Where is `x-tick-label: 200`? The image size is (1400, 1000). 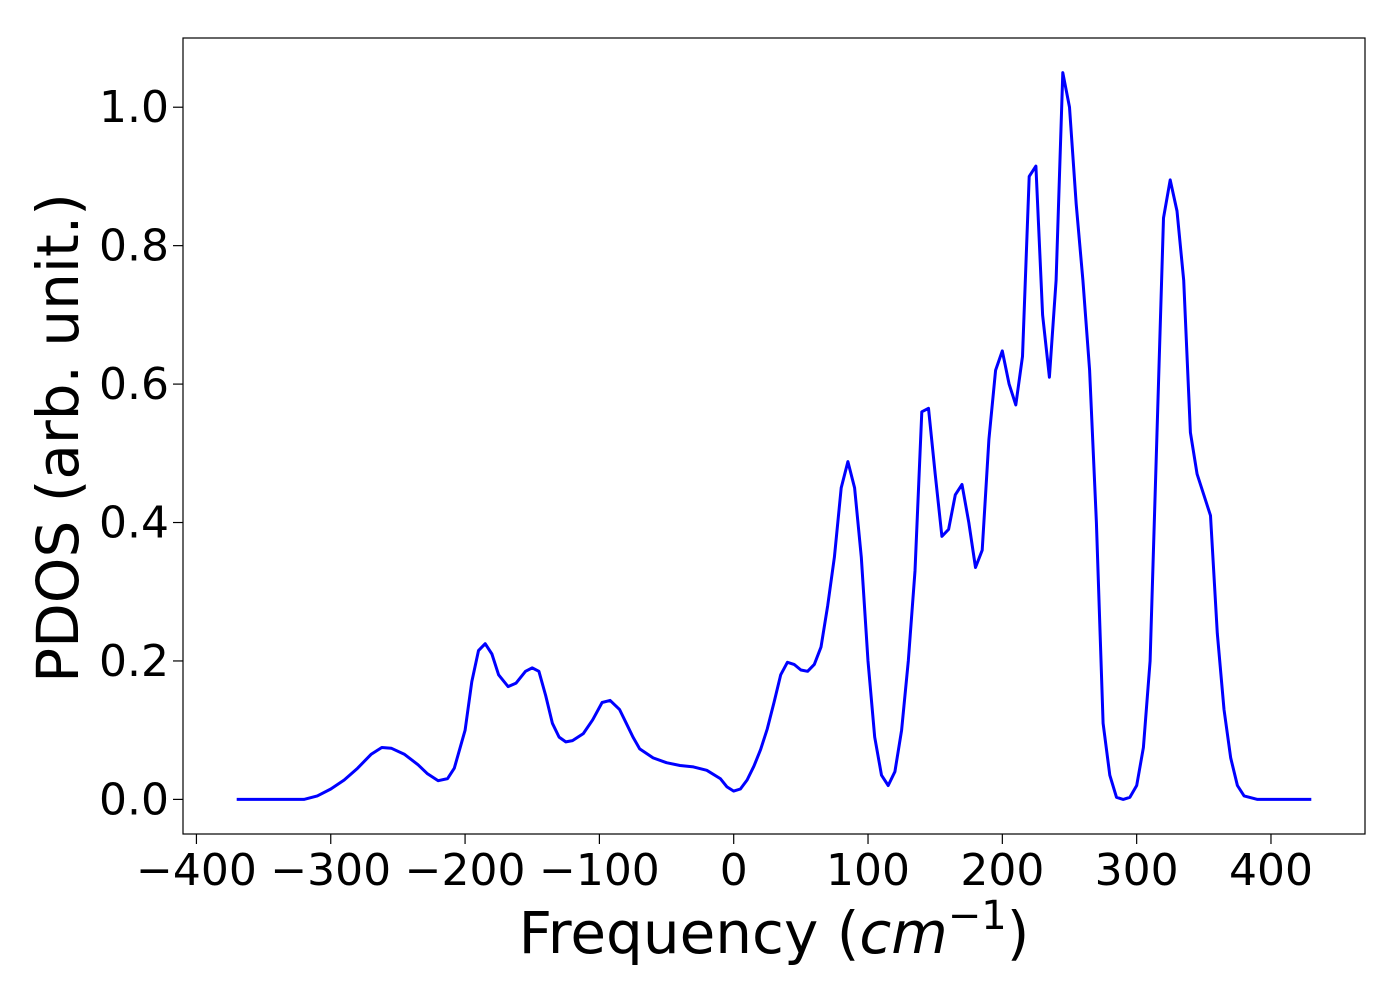
x-tick-label: 200 is located at coordinates (1002, 870).